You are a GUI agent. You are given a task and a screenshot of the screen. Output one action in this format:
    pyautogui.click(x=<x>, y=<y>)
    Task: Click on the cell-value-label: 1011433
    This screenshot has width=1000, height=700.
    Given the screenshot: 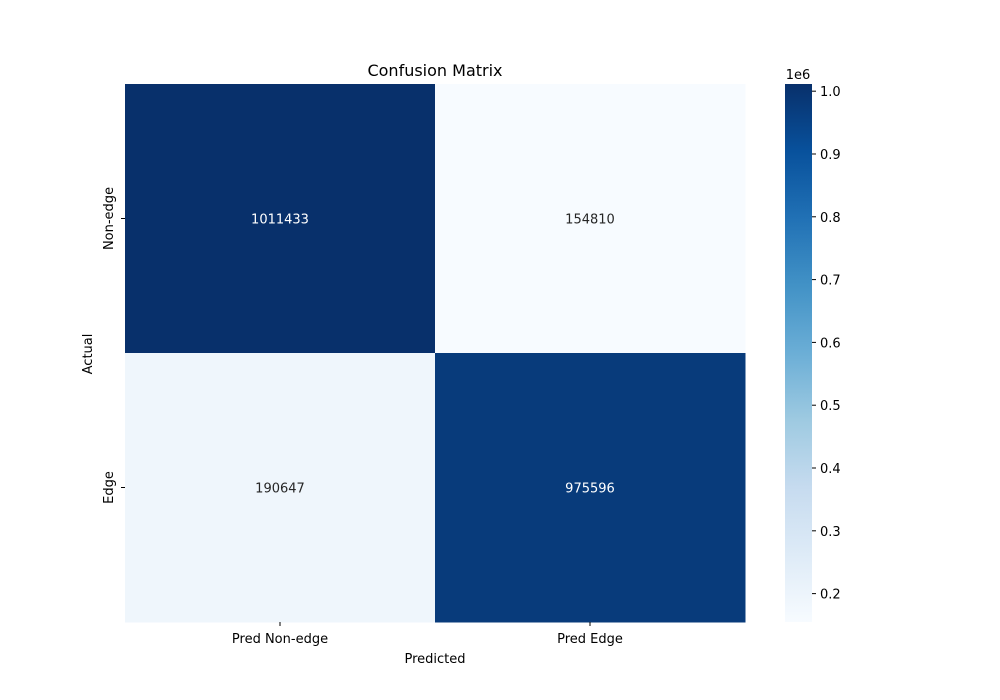 What is the action you would take?
    pyautogui.click(x=280, y=220)
    